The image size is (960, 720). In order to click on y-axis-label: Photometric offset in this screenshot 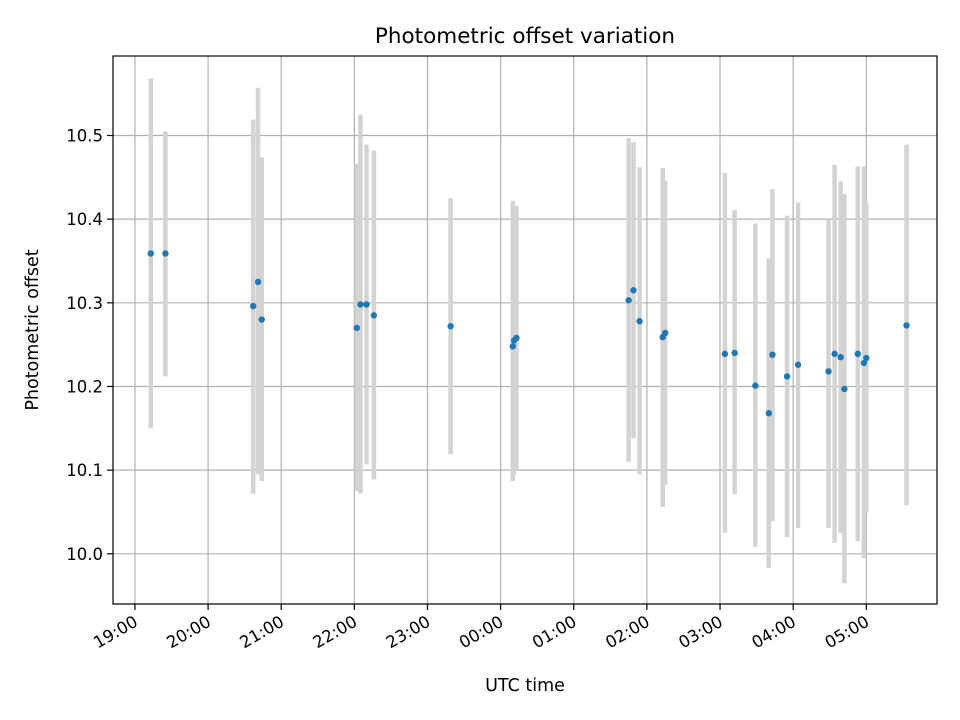, I will do `click(33, 329)`.